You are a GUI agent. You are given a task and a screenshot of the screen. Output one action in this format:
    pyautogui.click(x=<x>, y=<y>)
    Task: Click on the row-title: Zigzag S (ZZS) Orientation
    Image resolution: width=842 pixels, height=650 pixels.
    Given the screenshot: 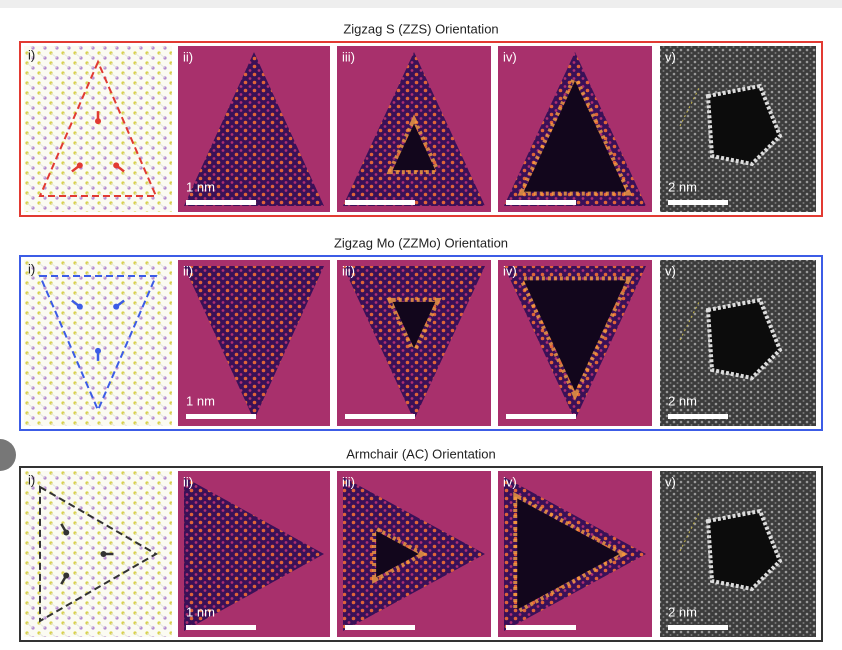 What is the action you would take?
    pyautogui.click(x=420, y=28)
    